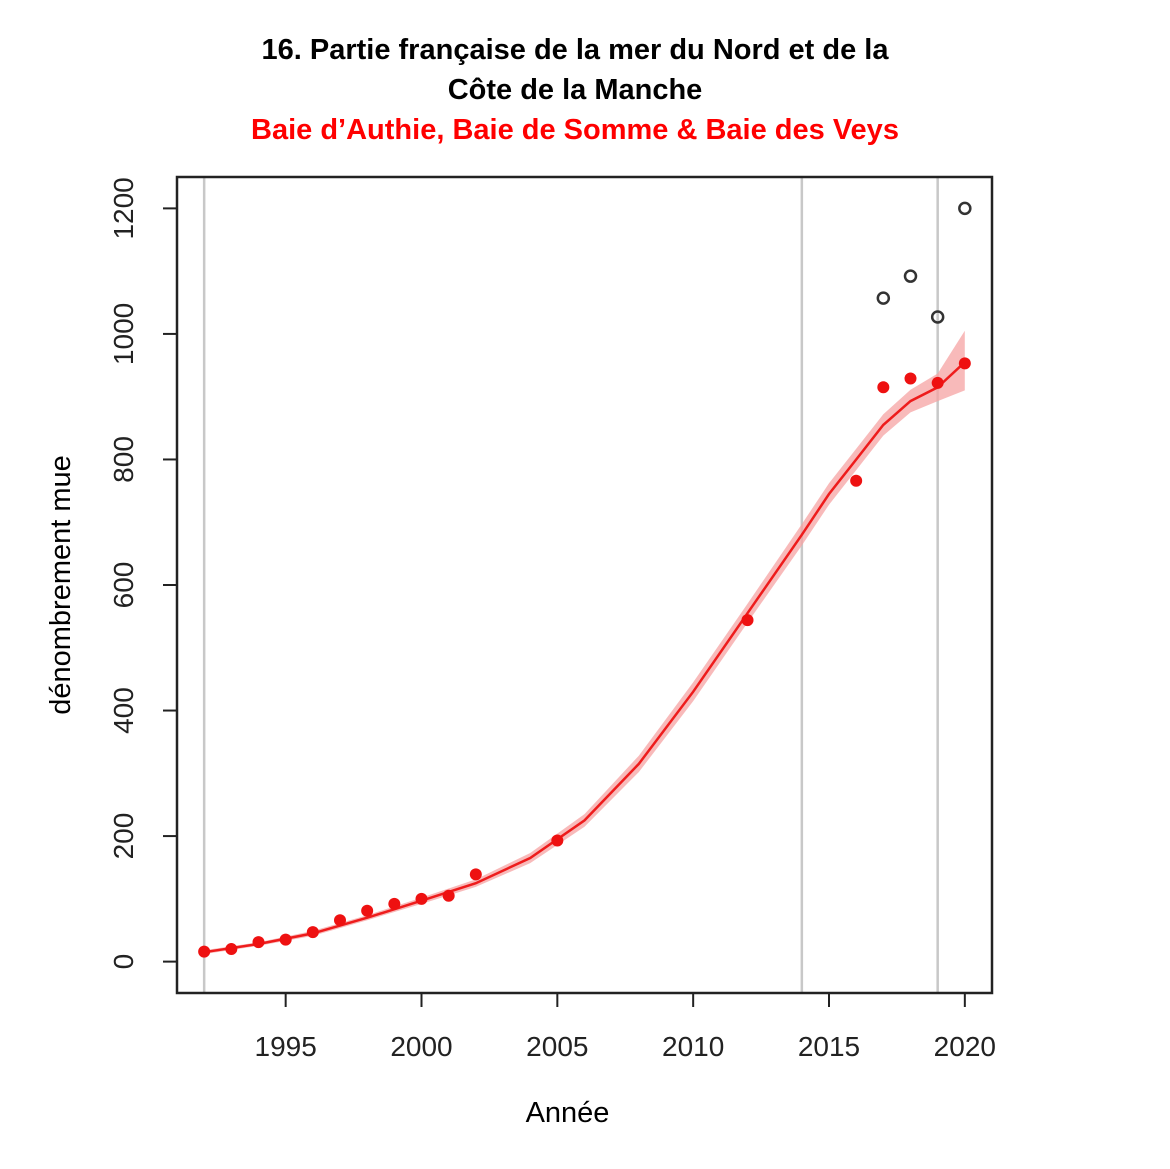 The image size is (1170, 1169). I want to click on data-point-2012, so click(747, 620).